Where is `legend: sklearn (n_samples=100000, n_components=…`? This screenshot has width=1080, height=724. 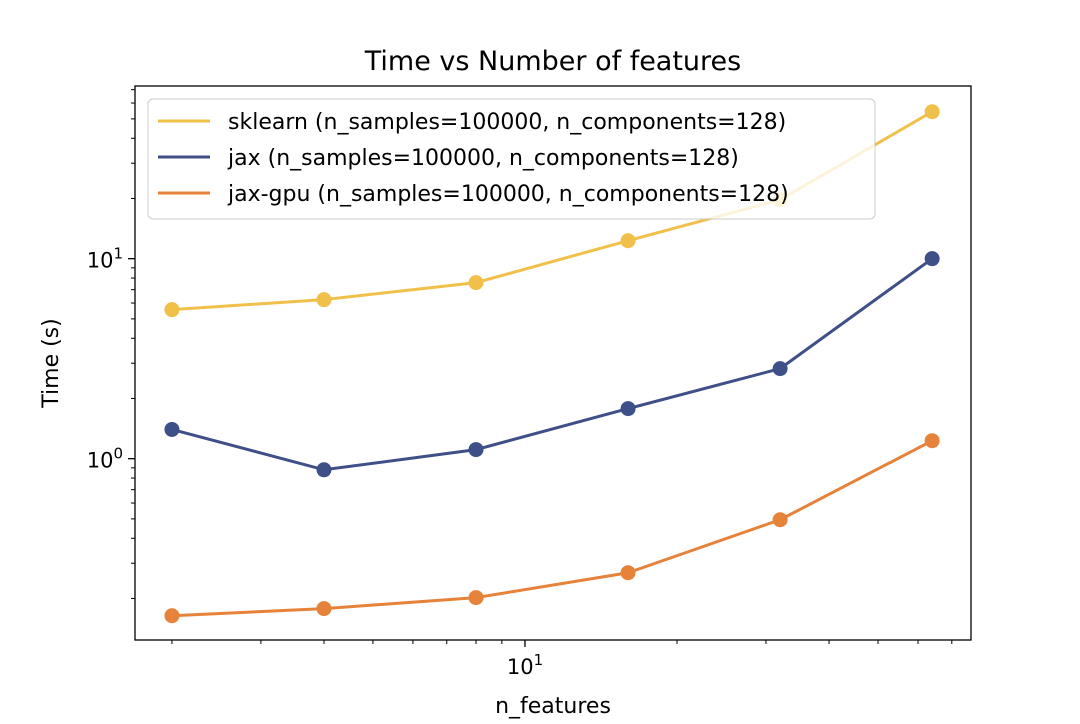
legend: sklearn (n_samples=100000, n_components=… is located at coordinates (511, 159).